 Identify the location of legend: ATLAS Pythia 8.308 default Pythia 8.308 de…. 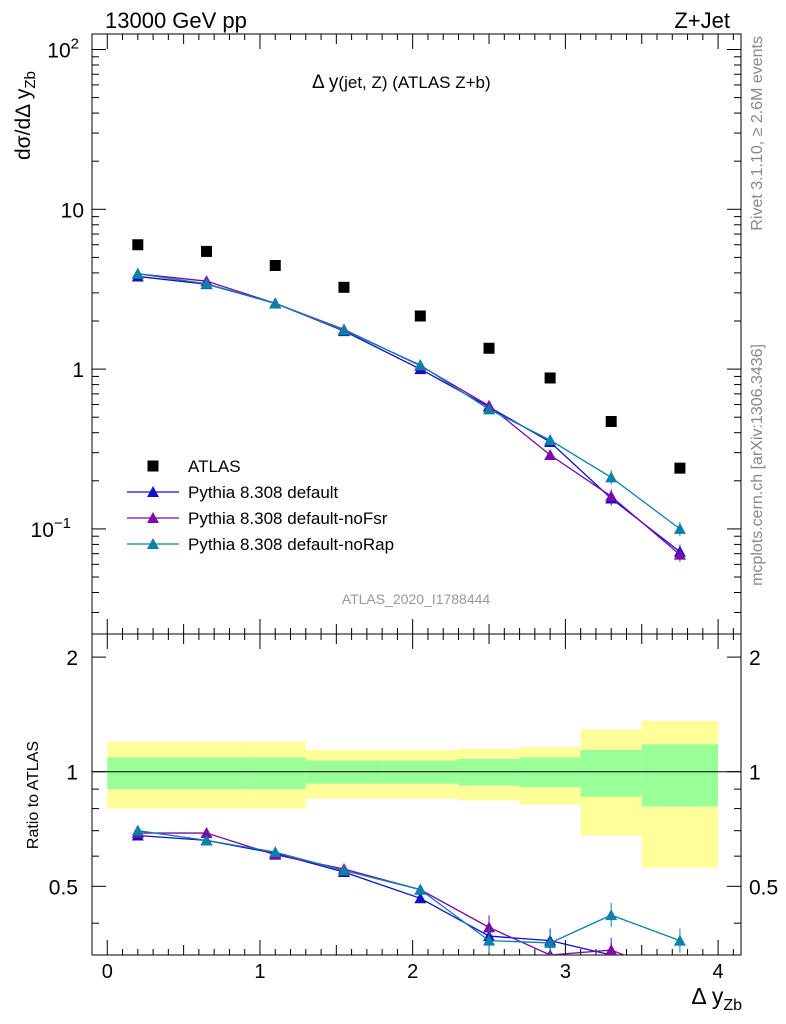
(260, 505).